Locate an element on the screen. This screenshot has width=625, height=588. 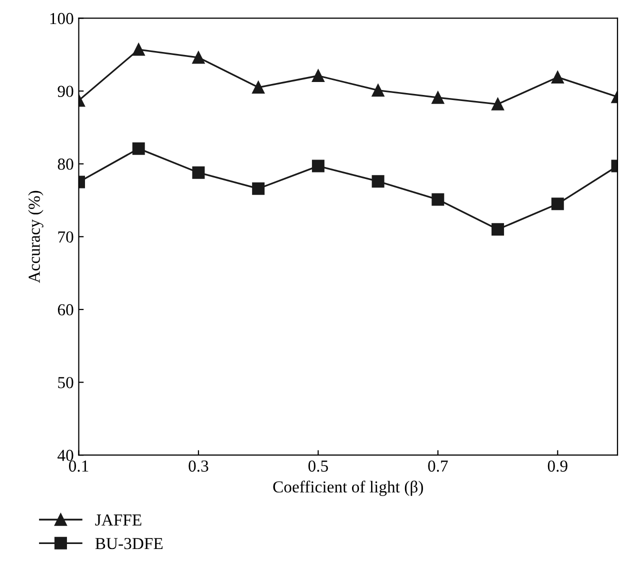
y-tick-label: 60 is located at coordinates (66, 310).